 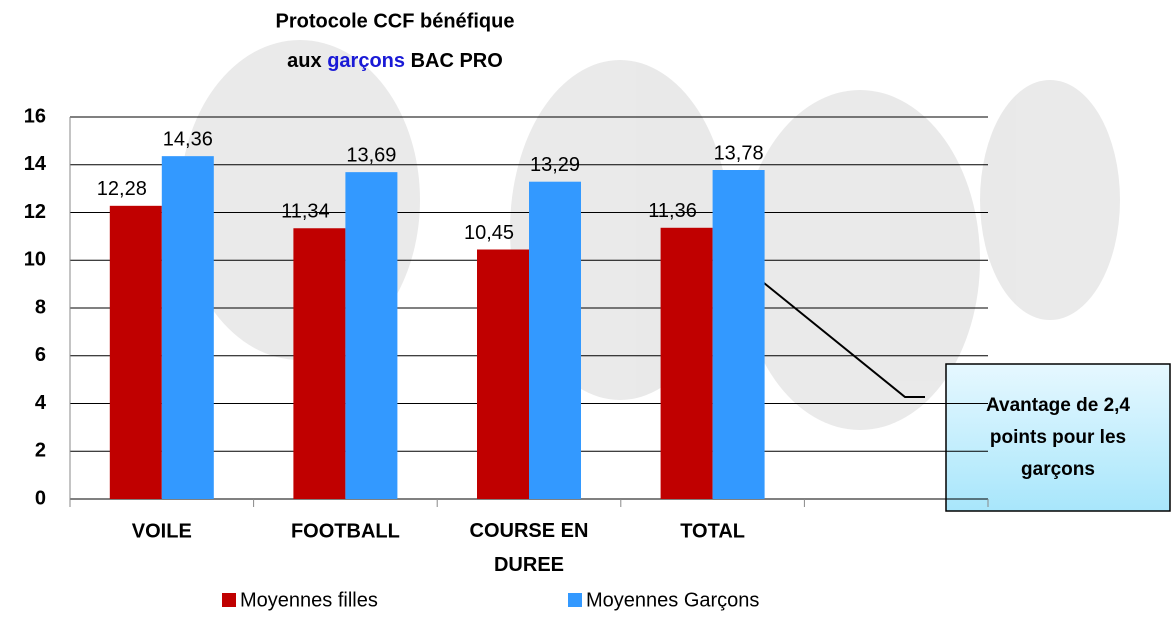 What do you see at coordinates (40, 307) in the screenshot?
I see `y-tick-label: 8` at bounding box center [40, 307].